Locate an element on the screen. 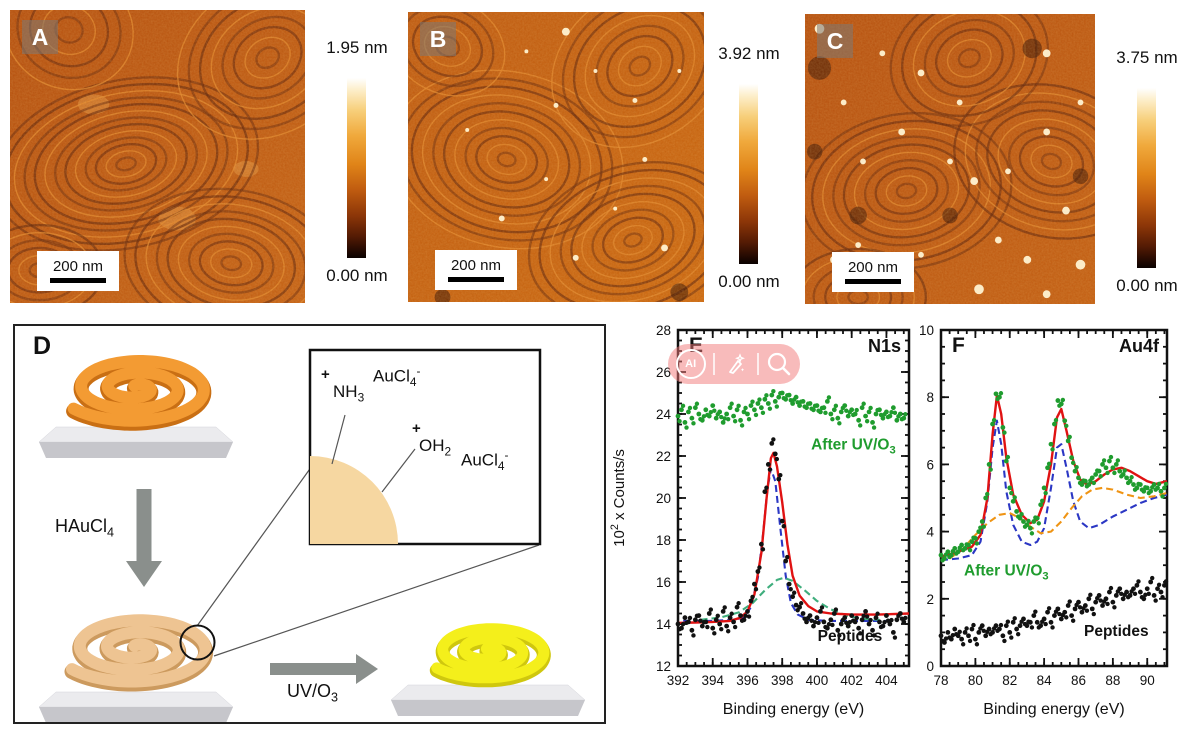 This screenshot has height=736, width=1192. y-tick-label: 24 is located at coordinates (664, 414).